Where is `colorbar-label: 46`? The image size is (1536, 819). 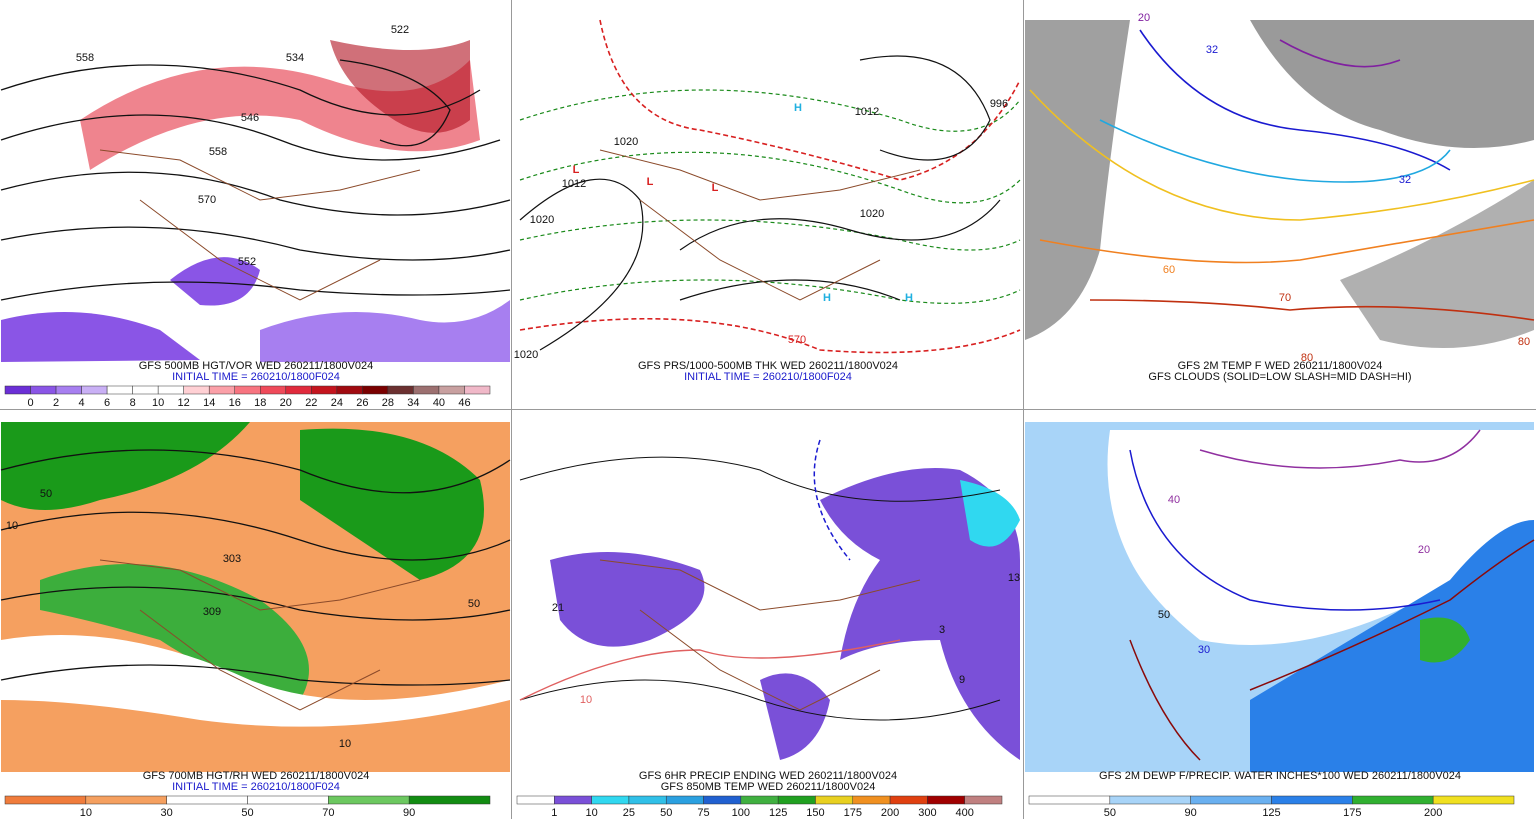
colorbar-label: 46 is located at coordinates (464, 403).